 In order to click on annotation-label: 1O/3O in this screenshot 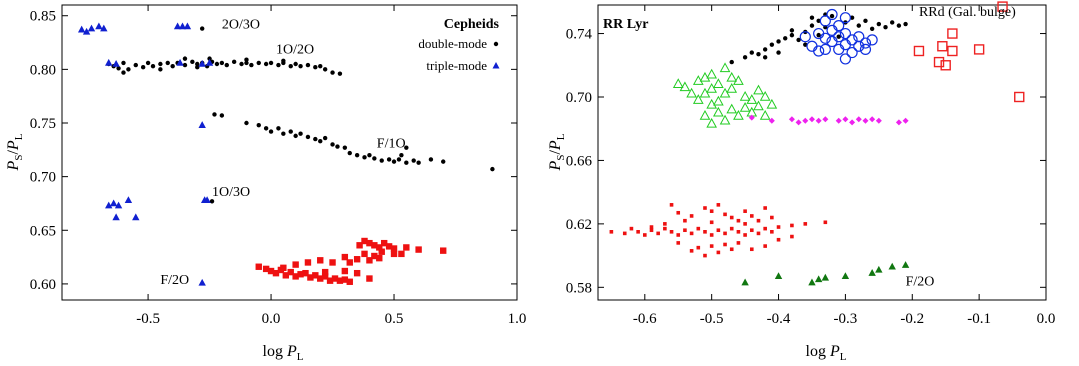, I will do `click(231, 192)`.